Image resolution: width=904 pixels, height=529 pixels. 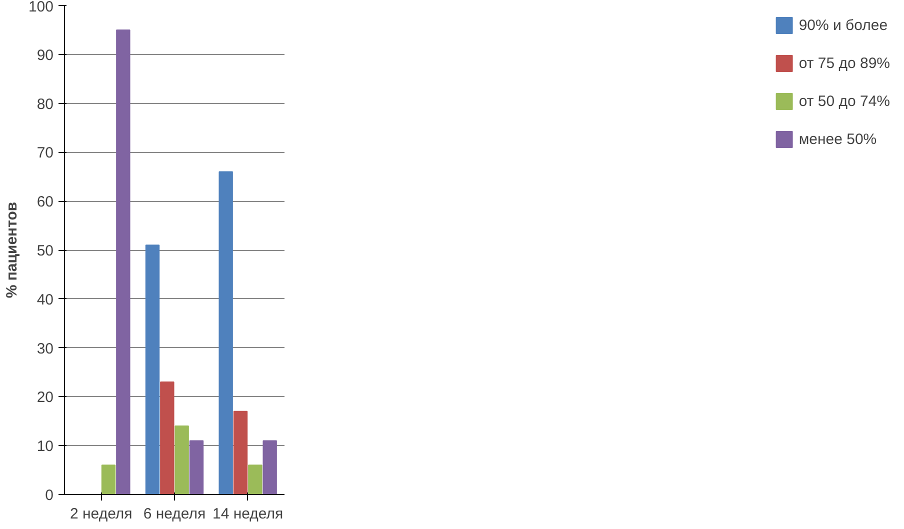 I want to click on x-tick-label: 2 неделя, so click(x=101, y=514).